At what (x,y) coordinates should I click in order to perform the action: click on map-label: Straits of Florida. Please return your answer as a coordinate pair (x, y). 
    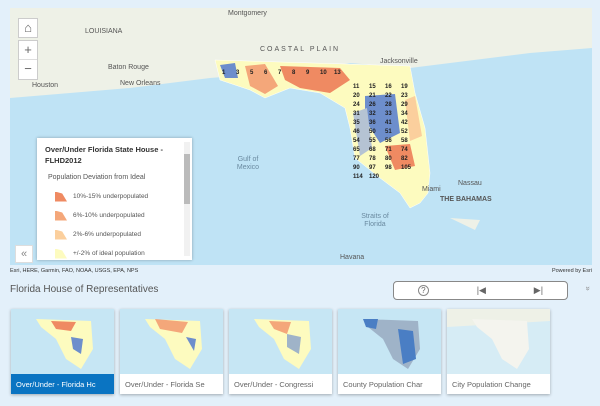
    Looking at the image, I should click on (375, 220).